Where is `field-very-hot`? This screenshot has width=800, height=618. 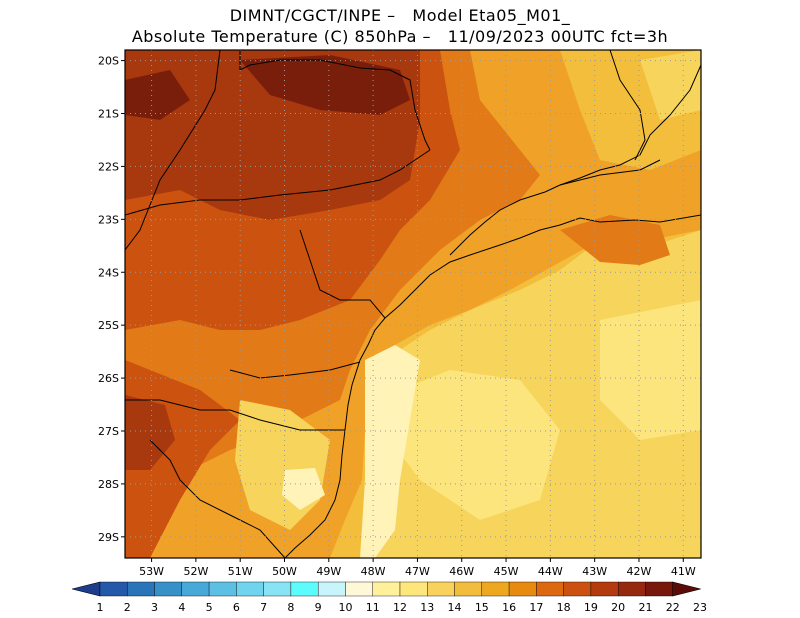 field-very-hot is located at coordinates (325, 85).